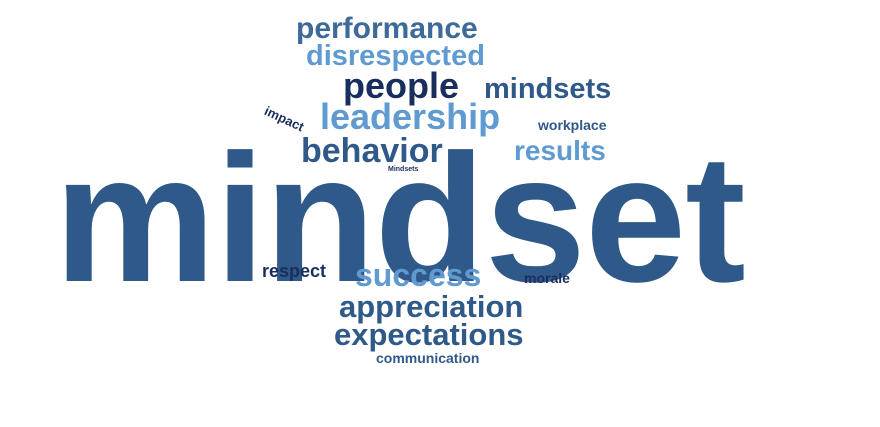  Describe the element at coordinates (403, 169) in the screenshot. I see `word-mindsets-small: Mindsets` at that location.